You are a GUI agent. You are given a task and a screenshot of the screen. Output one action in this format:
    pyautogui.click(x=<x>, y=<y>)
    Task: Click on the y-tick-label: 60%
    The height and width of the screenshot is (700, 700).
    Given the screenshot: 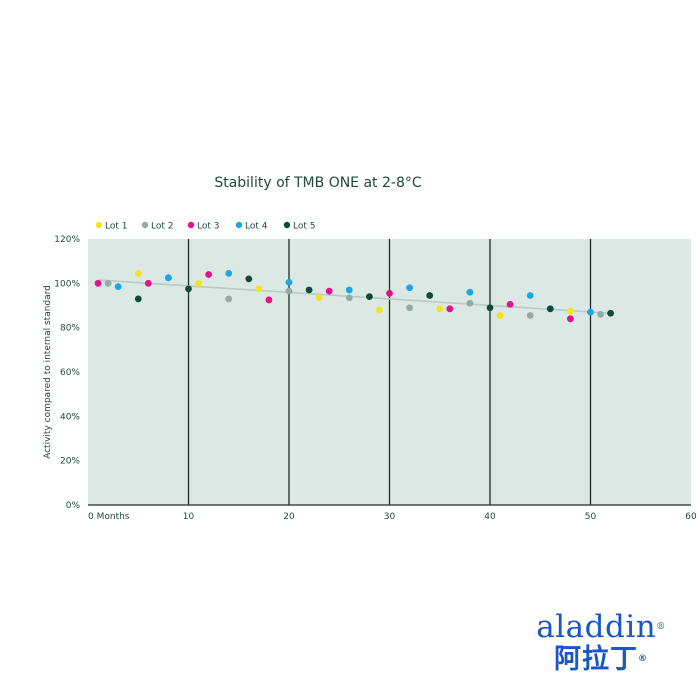 What is the action you would take?
    pyautogui.click(x=70, y=373)
    